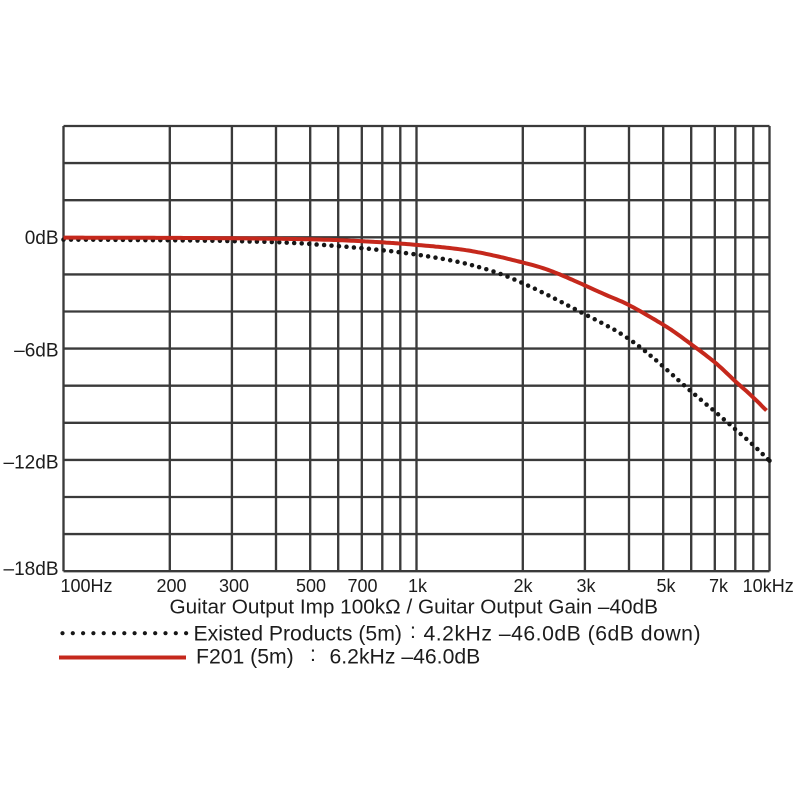 The image size is (800, 800). What do you see at coordinates (563, 634) in the screenshot?
I see `svg-text: 4.2kHz –46.0dB (6dB down)` at bounding box center [563, 634].